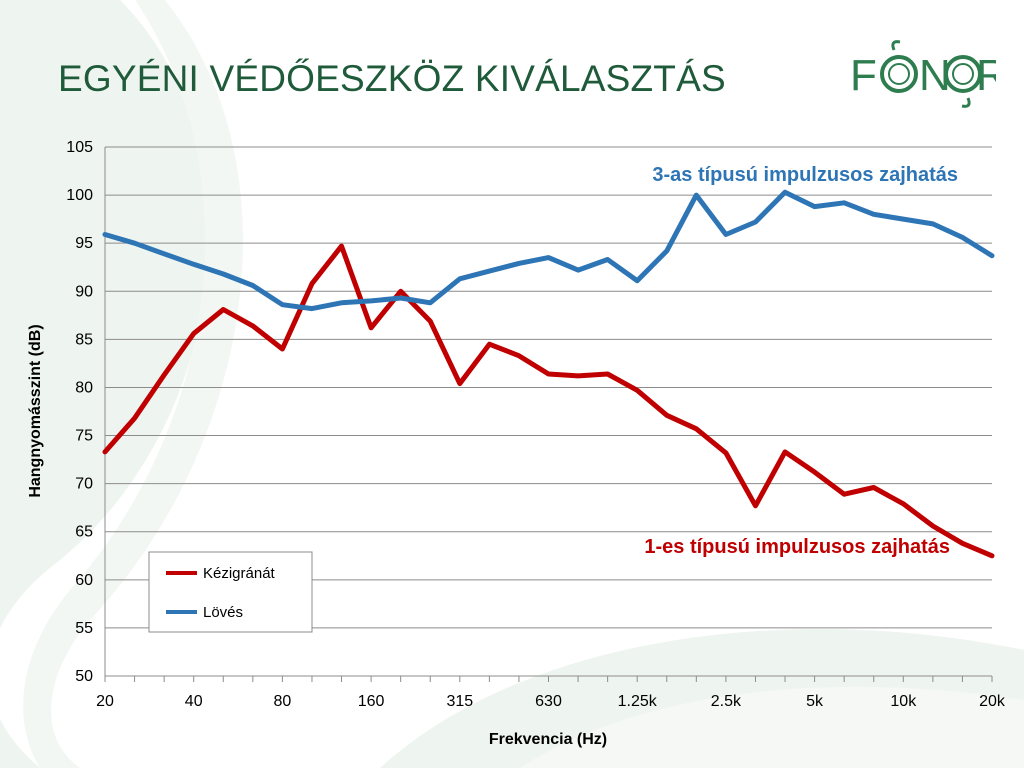  What do you see at coordinates (815, 701) in the screenshot?
I see `x-tick-label: 5k` at bounding box center [815, 701].